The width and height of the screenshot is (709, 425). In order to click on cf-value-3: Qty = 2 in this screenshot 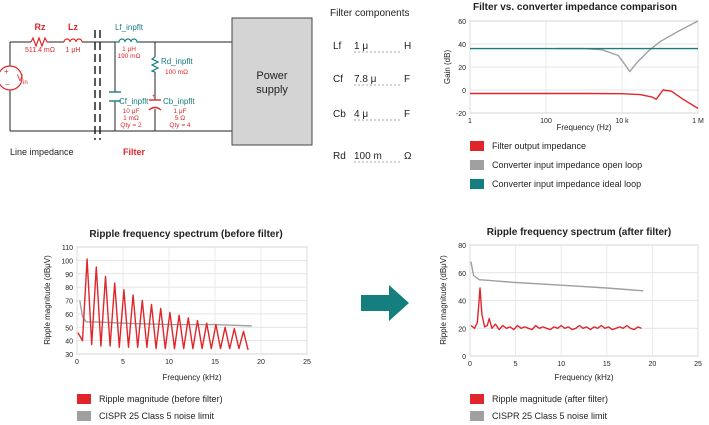, I will do `click(131, 125)`.